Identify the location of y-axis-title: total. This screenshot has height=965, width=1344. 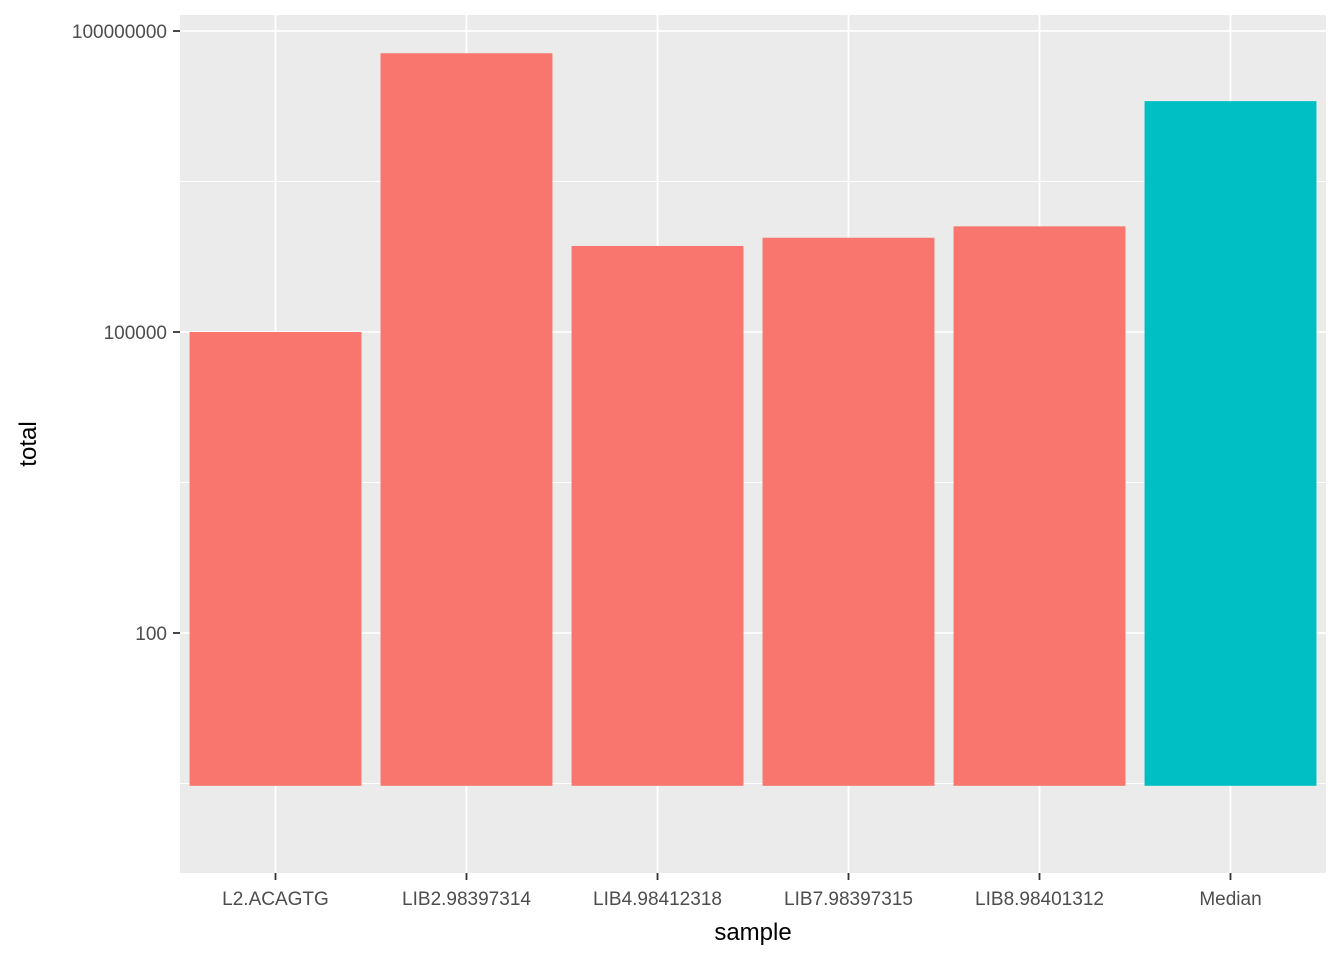
(28, 443).